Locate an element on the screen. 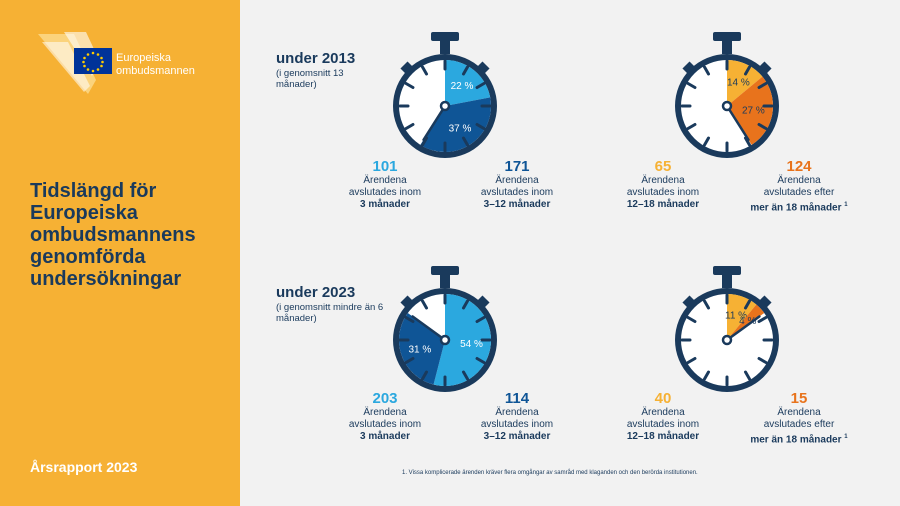  crown-stem is located at coordinates (727, 281).